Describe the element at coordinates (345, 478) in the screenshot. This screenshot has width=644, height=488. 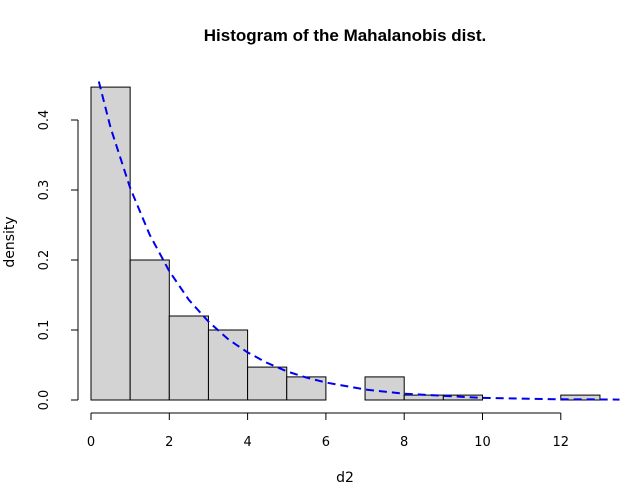
I see `x-axis-label: d2` at that location.